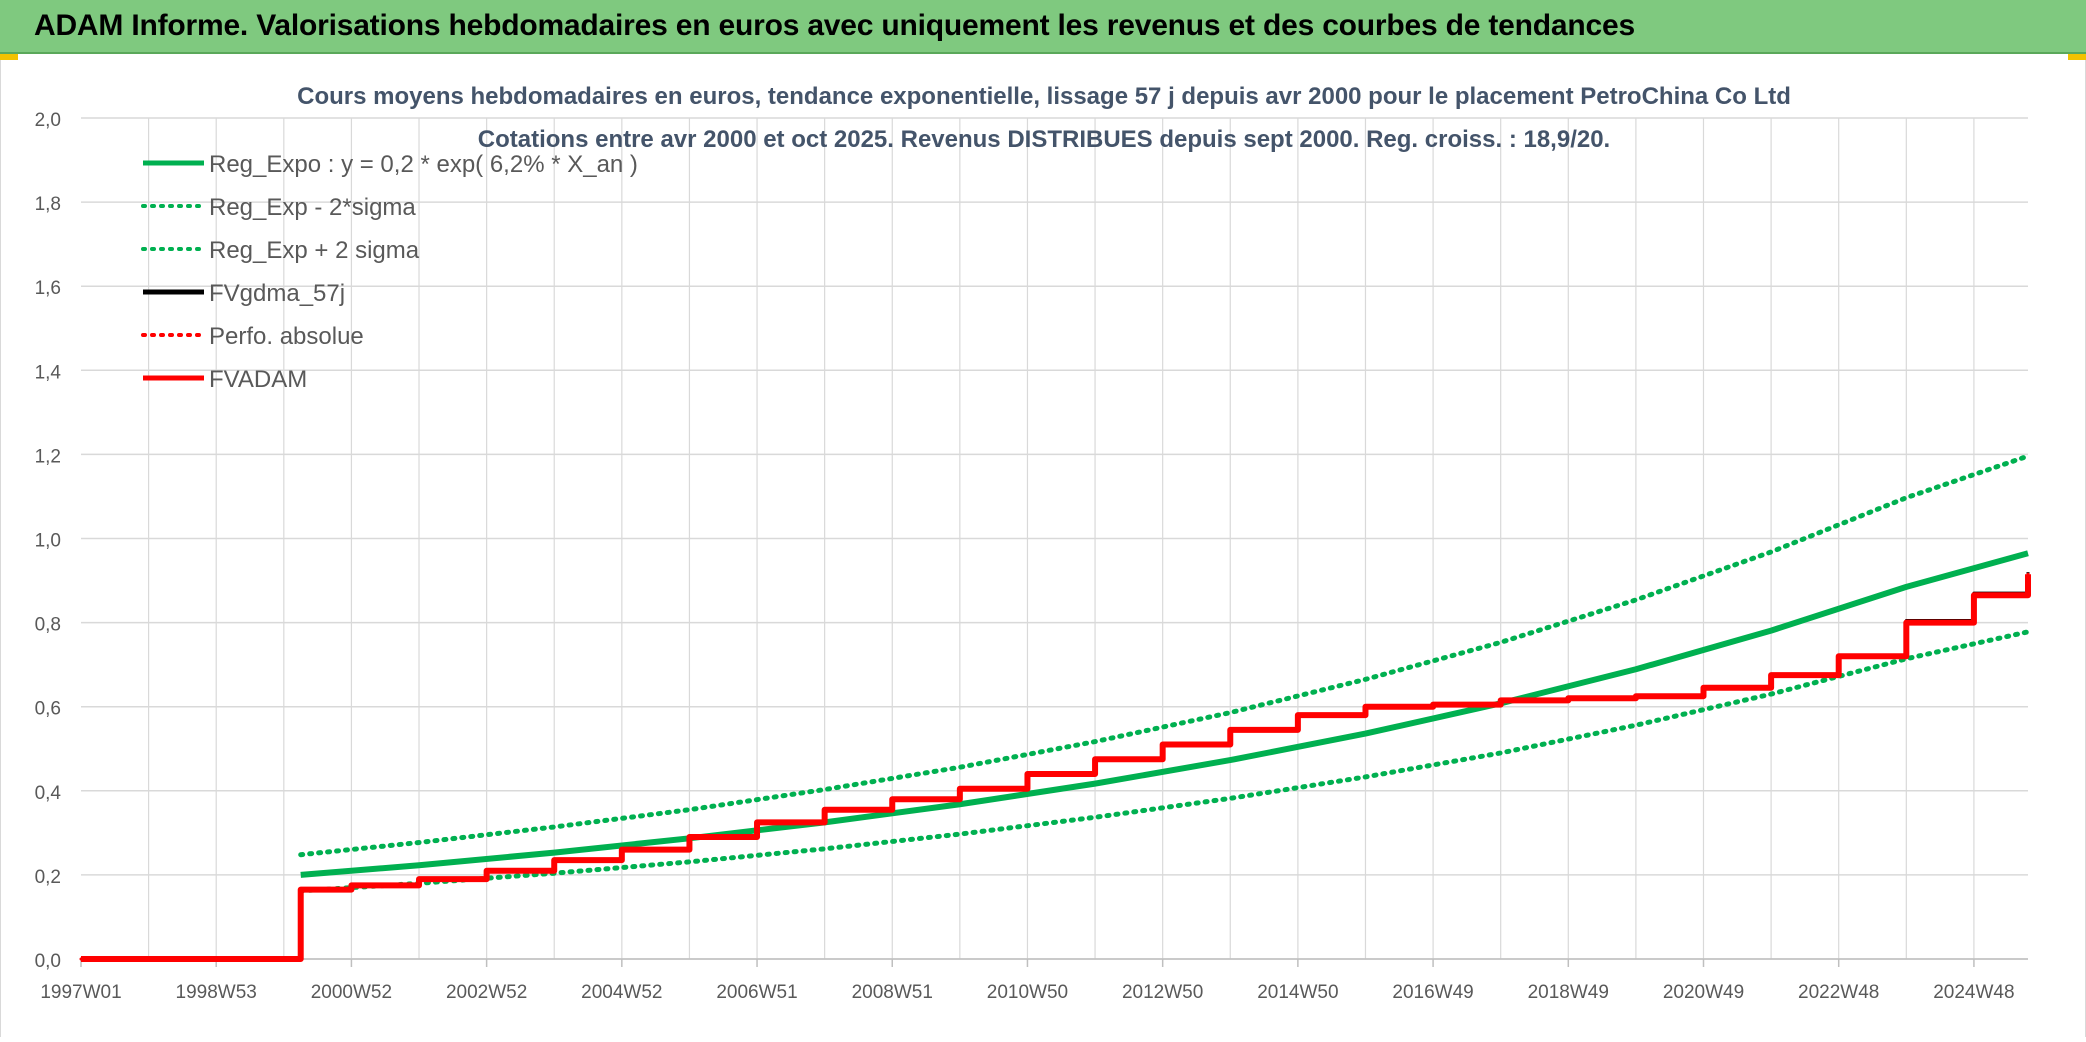 This screenshot has height=1042, width=2086. I want to click on y-tick-label: 0,4, so click(48, 793).